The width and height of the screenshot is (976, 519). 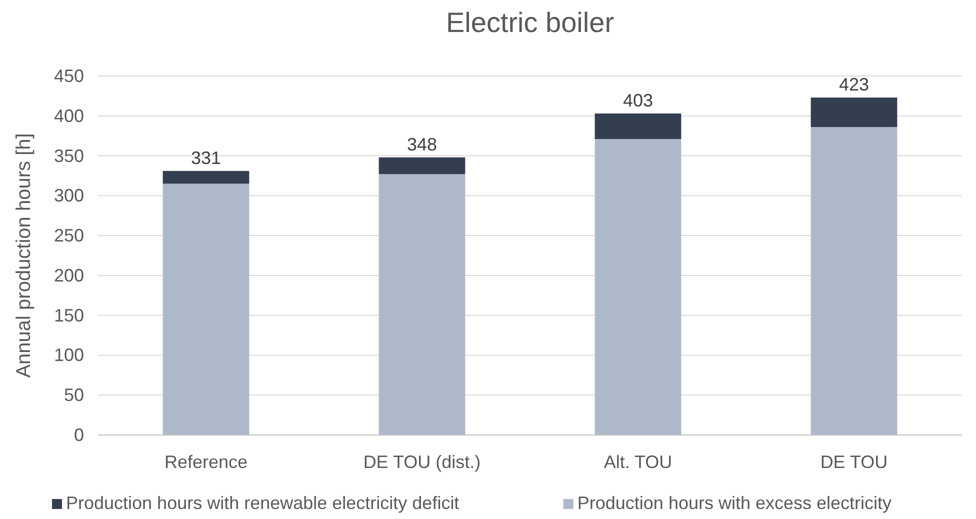 I want to click on y-tick-label: 250, so click(x=69, y=236).